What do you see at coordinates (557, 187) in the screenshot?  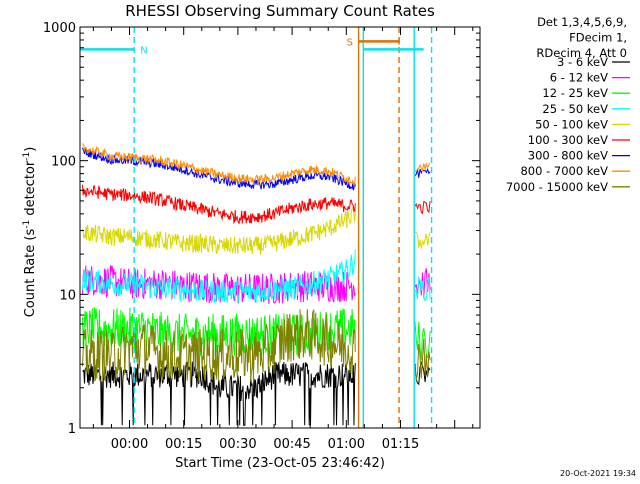 I see `legend-label-8: 7000 - 15000 keV` at bounding box center [557, 187].